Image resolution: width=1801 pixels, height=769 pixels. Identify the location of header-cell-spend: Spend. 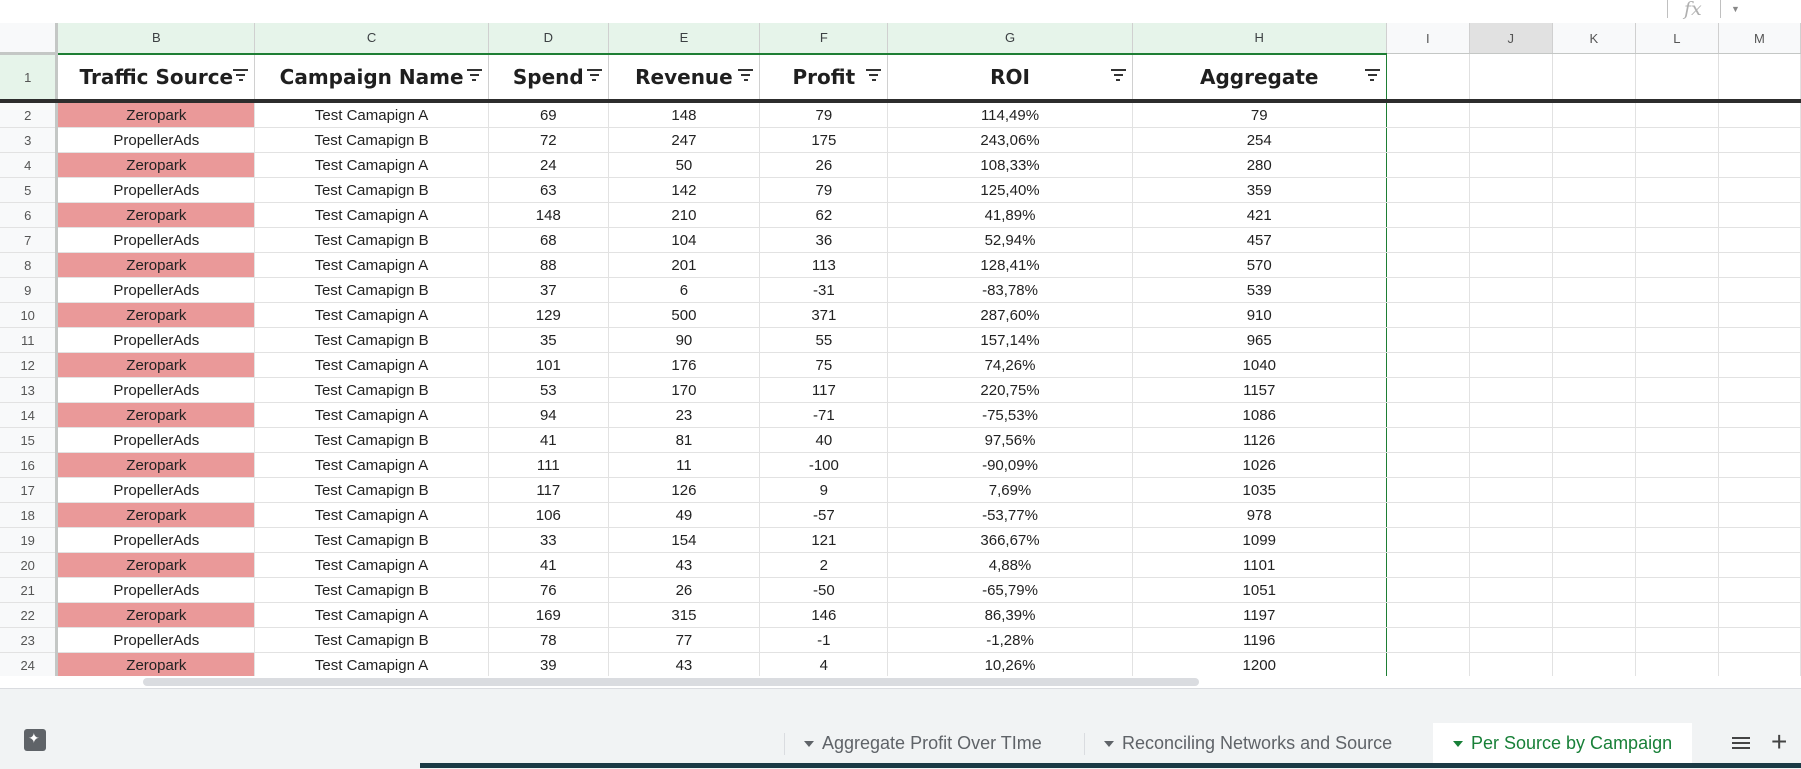
(548, 77).